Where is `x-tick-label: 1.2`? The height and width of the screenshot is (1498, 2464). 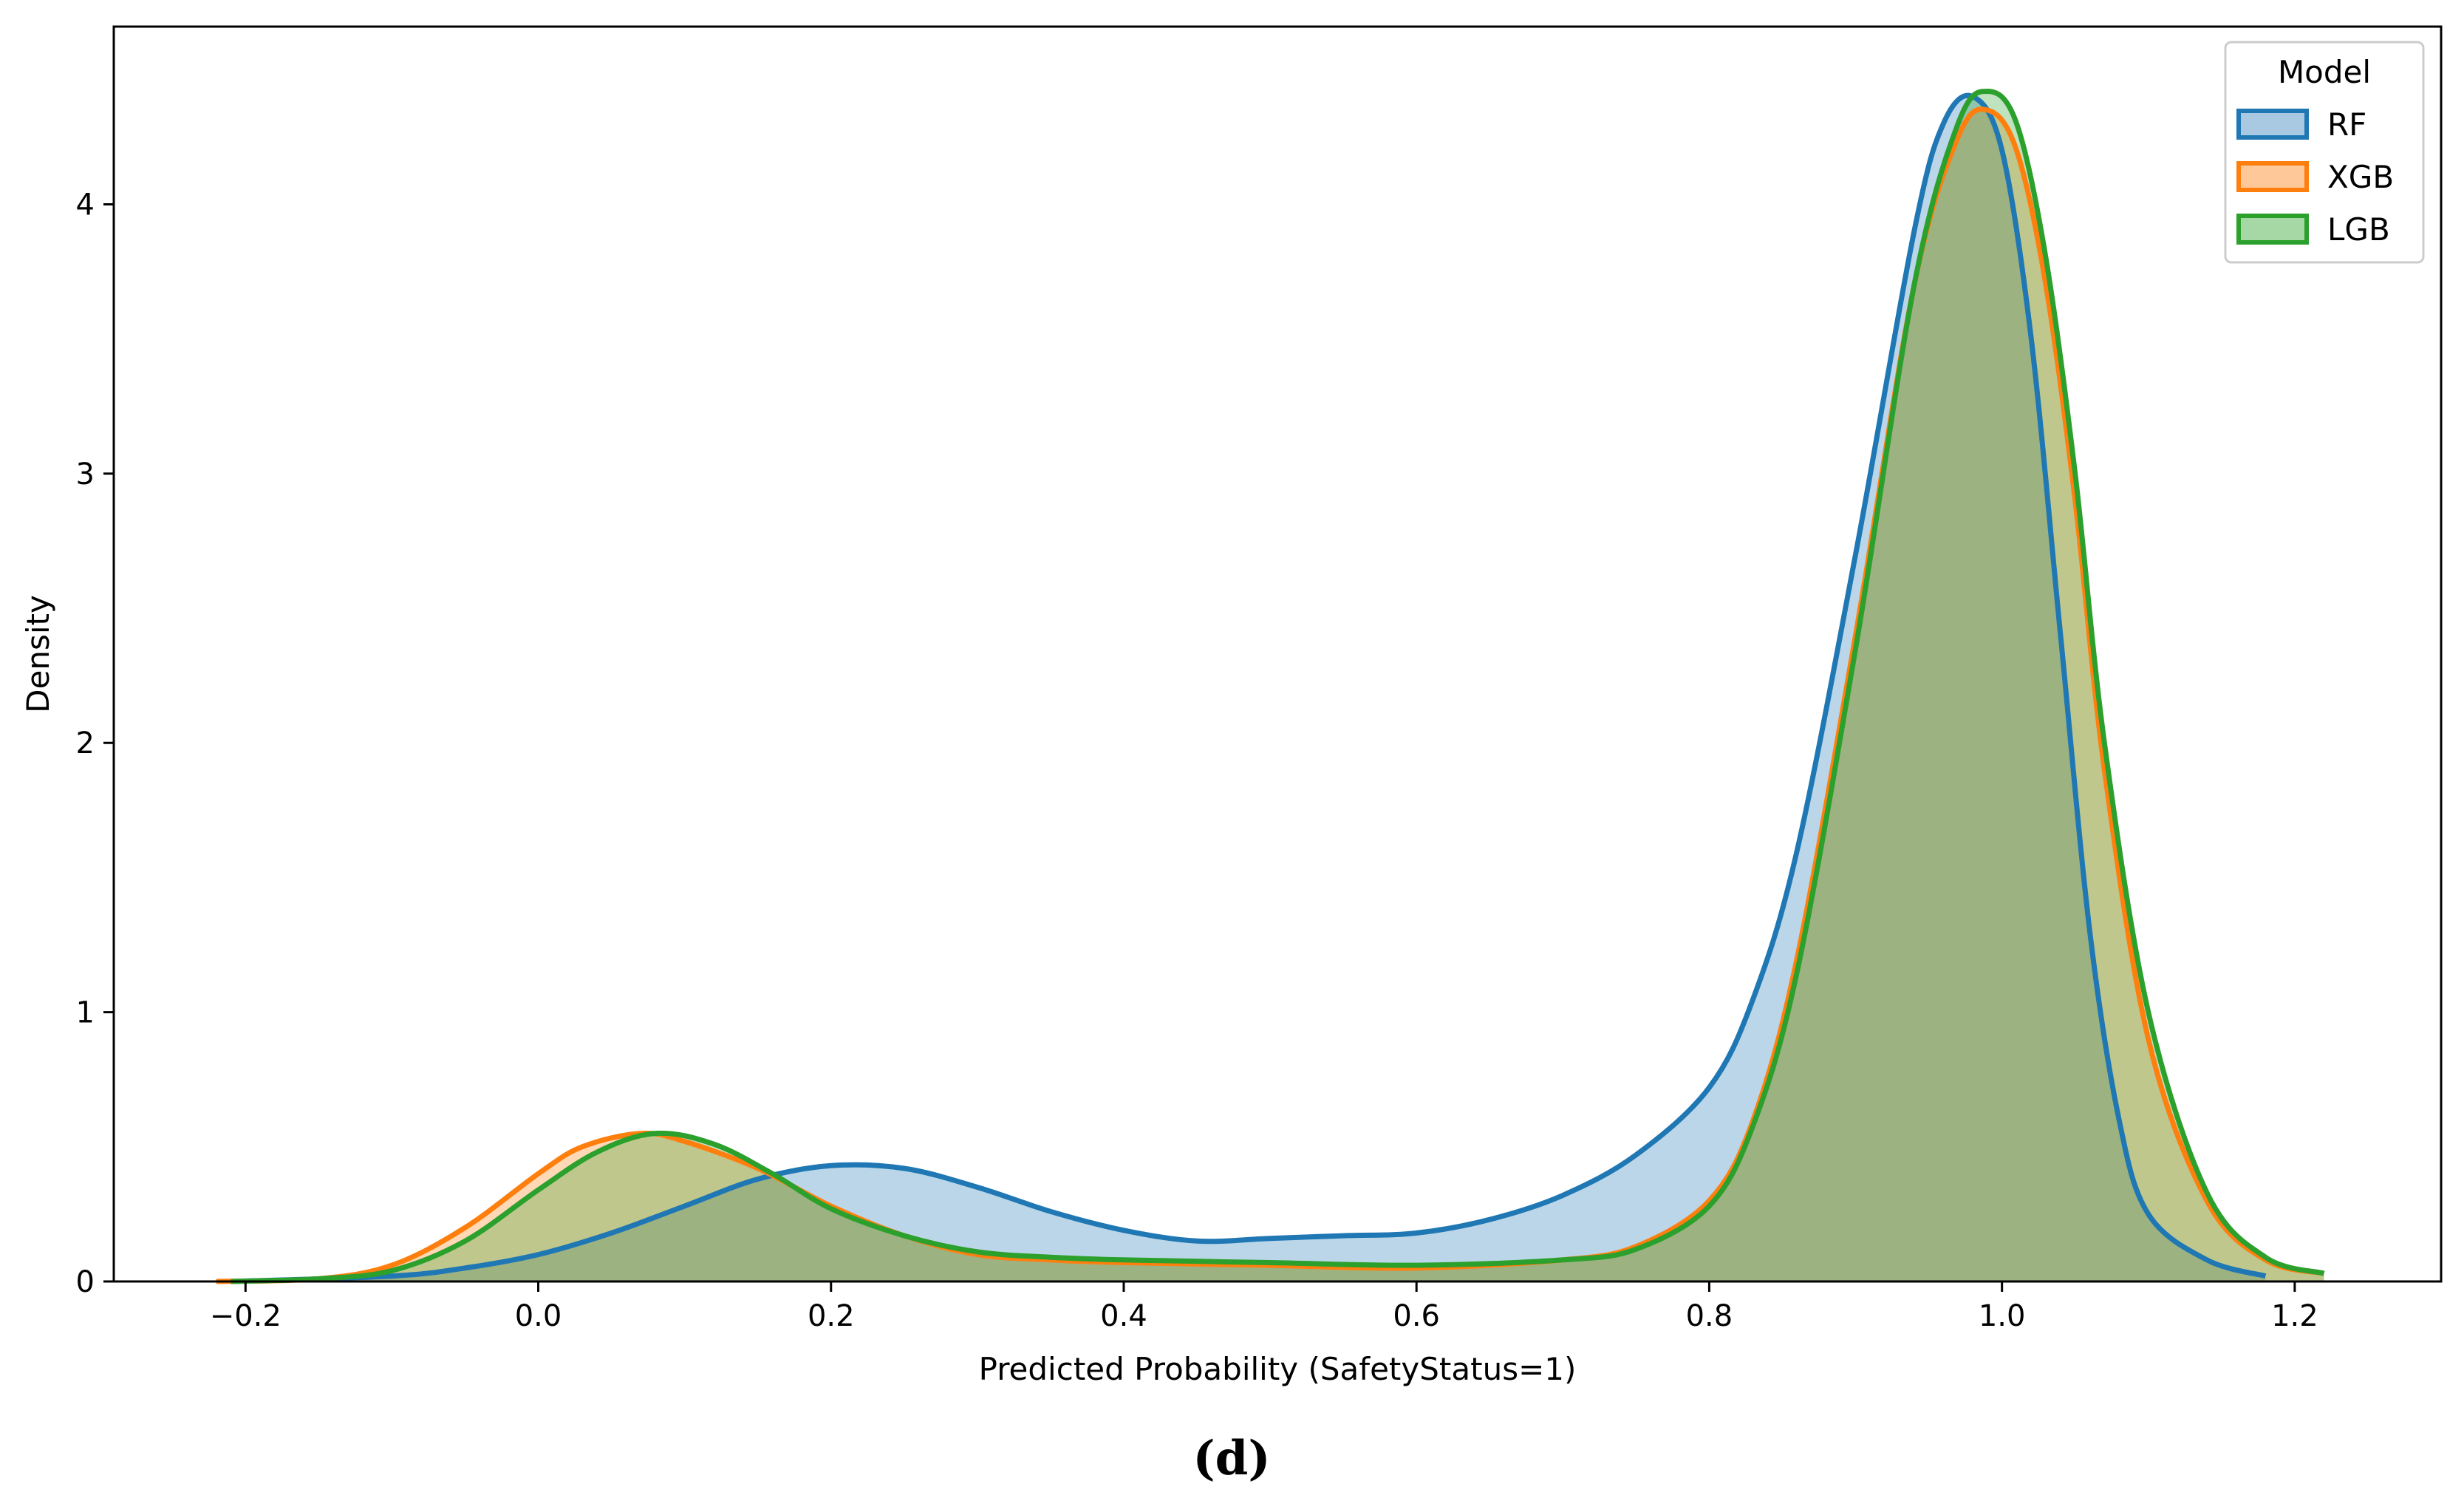
x-tick-label: 1.2 is located at coordinates (2294, 1316).